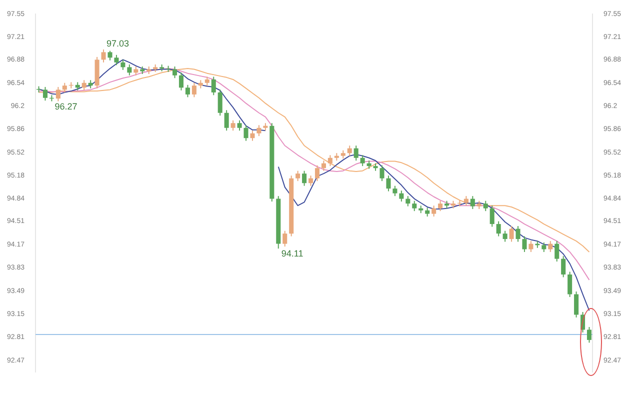  Describe the element at coordinates (292, 253) in the screenshot. I see `annotation: 94.11` at that location.